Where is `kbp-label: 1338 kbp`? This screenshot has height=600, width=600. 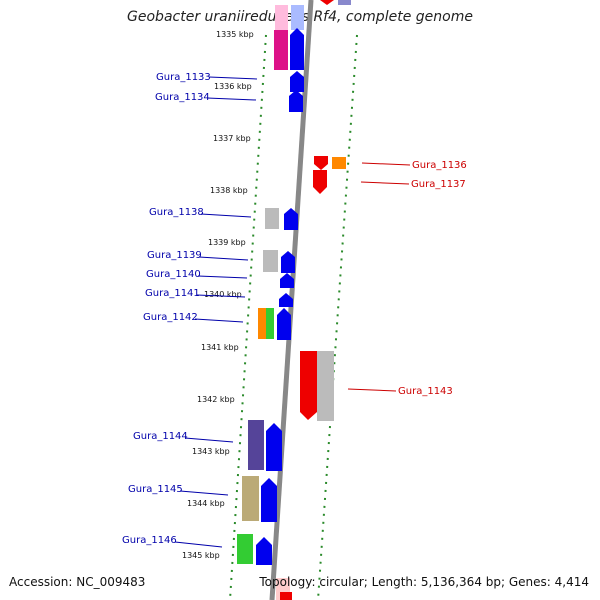
kbp-label: 1338 kbp is located at coordinates (229, 190).